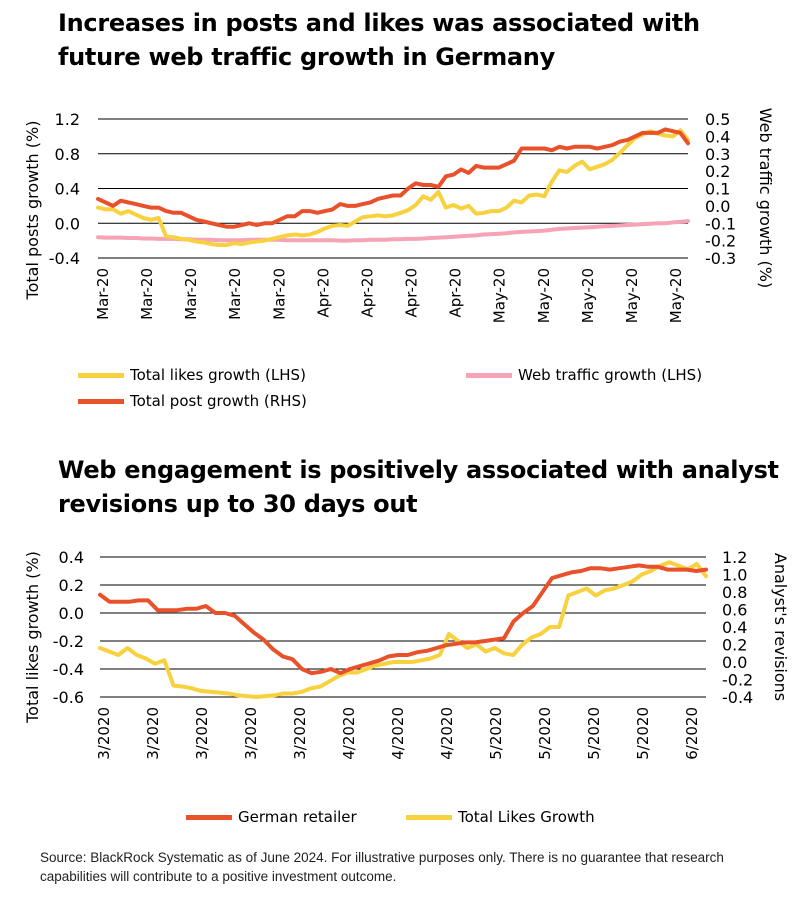 The image size is (812, 910). Describe the element at coordinates (218, 375) in the screenshot. I see `legend-label: Total likes growth (LHS)` at that location.